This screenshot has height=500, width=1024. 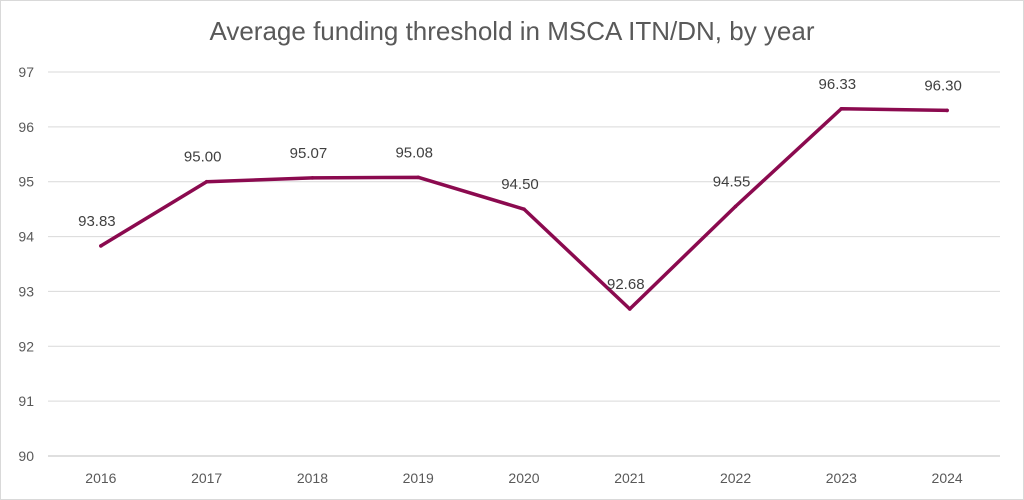 What do you see at coordinates (26, 456) in the screenshot?
I see `y-tick-label: 90` at bounding box center [26, 456].